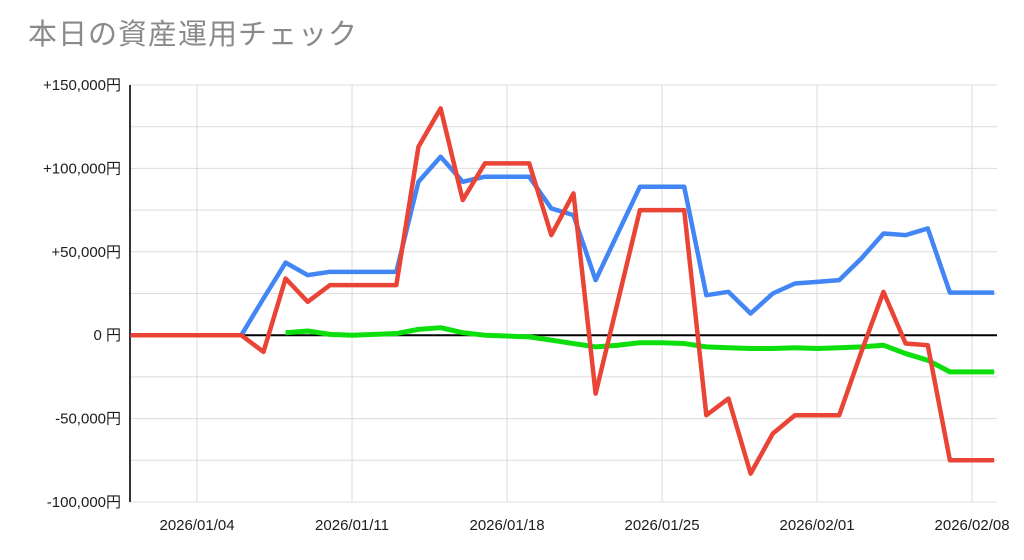 The height and width of the screenshot is (560, 1024). What do you see at coordinates (662, 525) in the screenshot?
I see `x-axis-label: 2026/01/25` at bounding box center [662, 525].